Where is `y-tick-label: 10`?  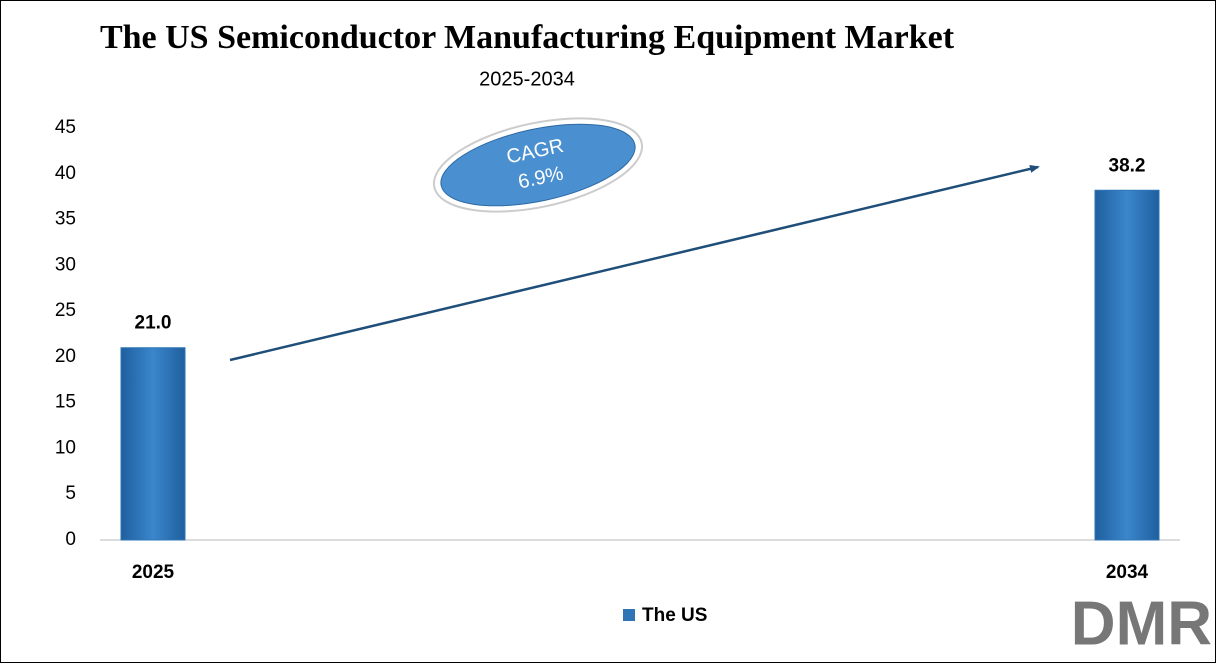 y-tick-label: 10 is located at coordinates (65, 447).